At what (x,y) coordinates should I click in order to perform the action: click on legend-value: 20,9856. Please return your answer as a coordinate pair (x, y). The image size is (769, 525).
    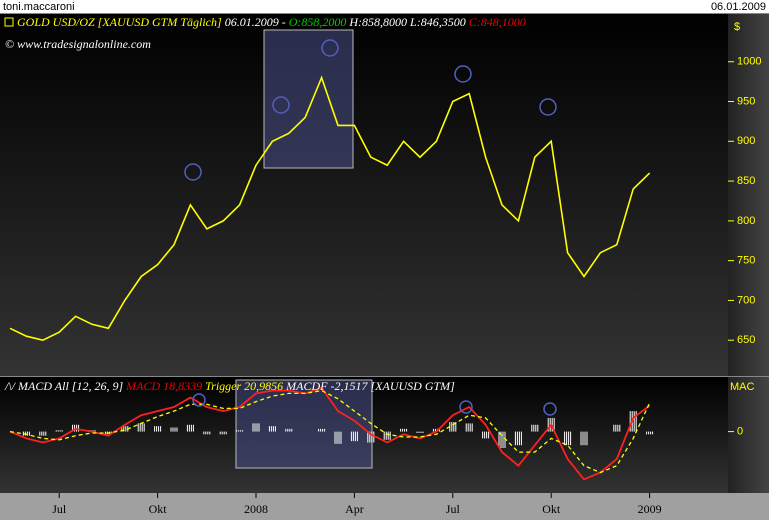
    Looking at the image, I should click on (263, 386).